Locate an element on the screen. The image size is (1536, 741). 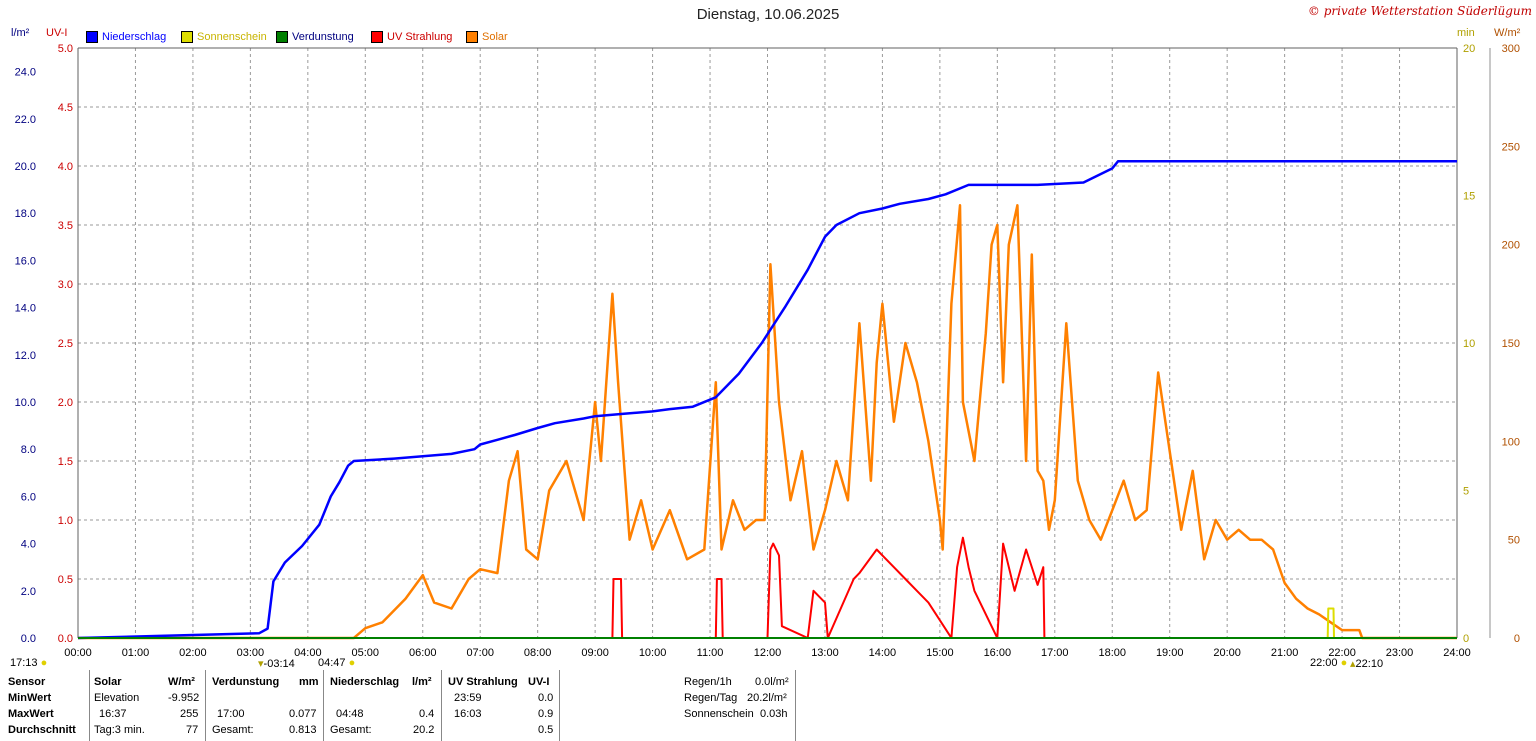
x-tick-label: 02:00 is located at coordinates (193, 653).